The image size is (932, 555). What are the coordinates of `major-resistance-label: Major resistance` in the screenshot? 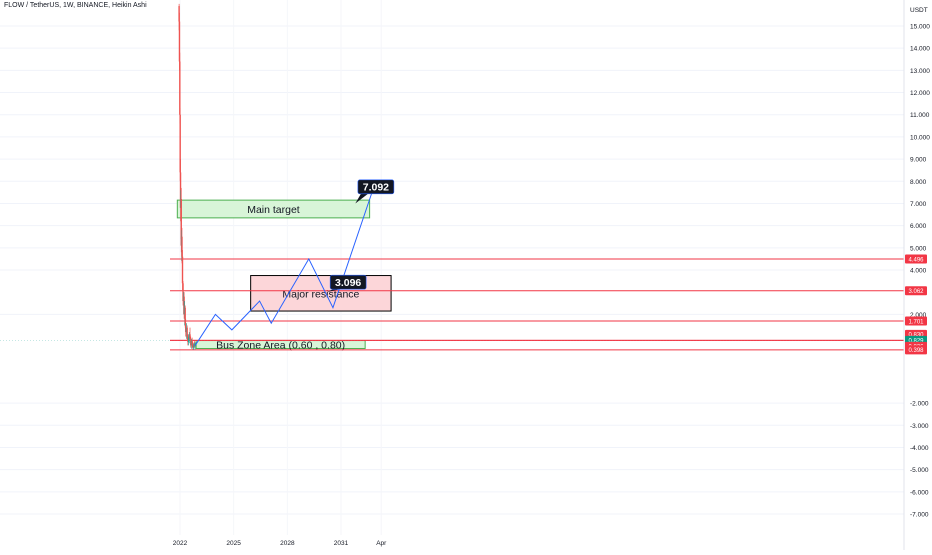 It's located at (320, 294).